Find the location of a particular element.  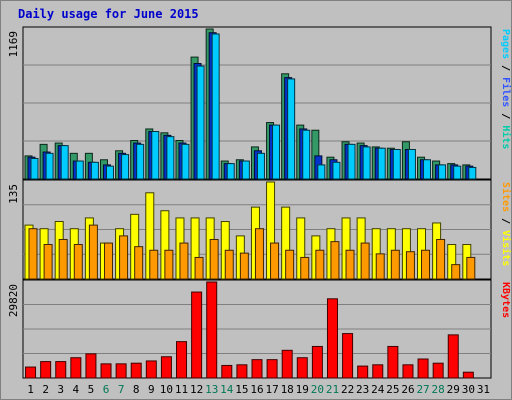

x-tick-18: 18 is located at coordinates (287, 389).